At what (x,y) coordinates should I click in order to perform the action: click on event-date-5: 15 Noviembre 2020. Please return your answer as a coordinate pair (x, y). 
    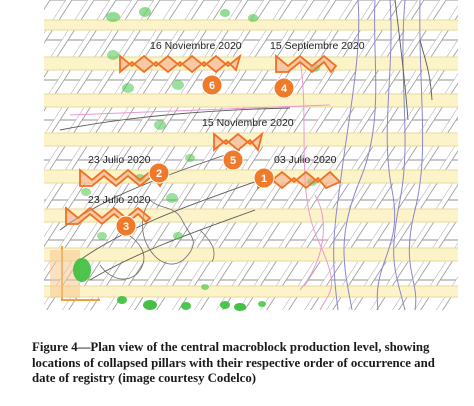
    Looking at the image, I should click on (248, 123).